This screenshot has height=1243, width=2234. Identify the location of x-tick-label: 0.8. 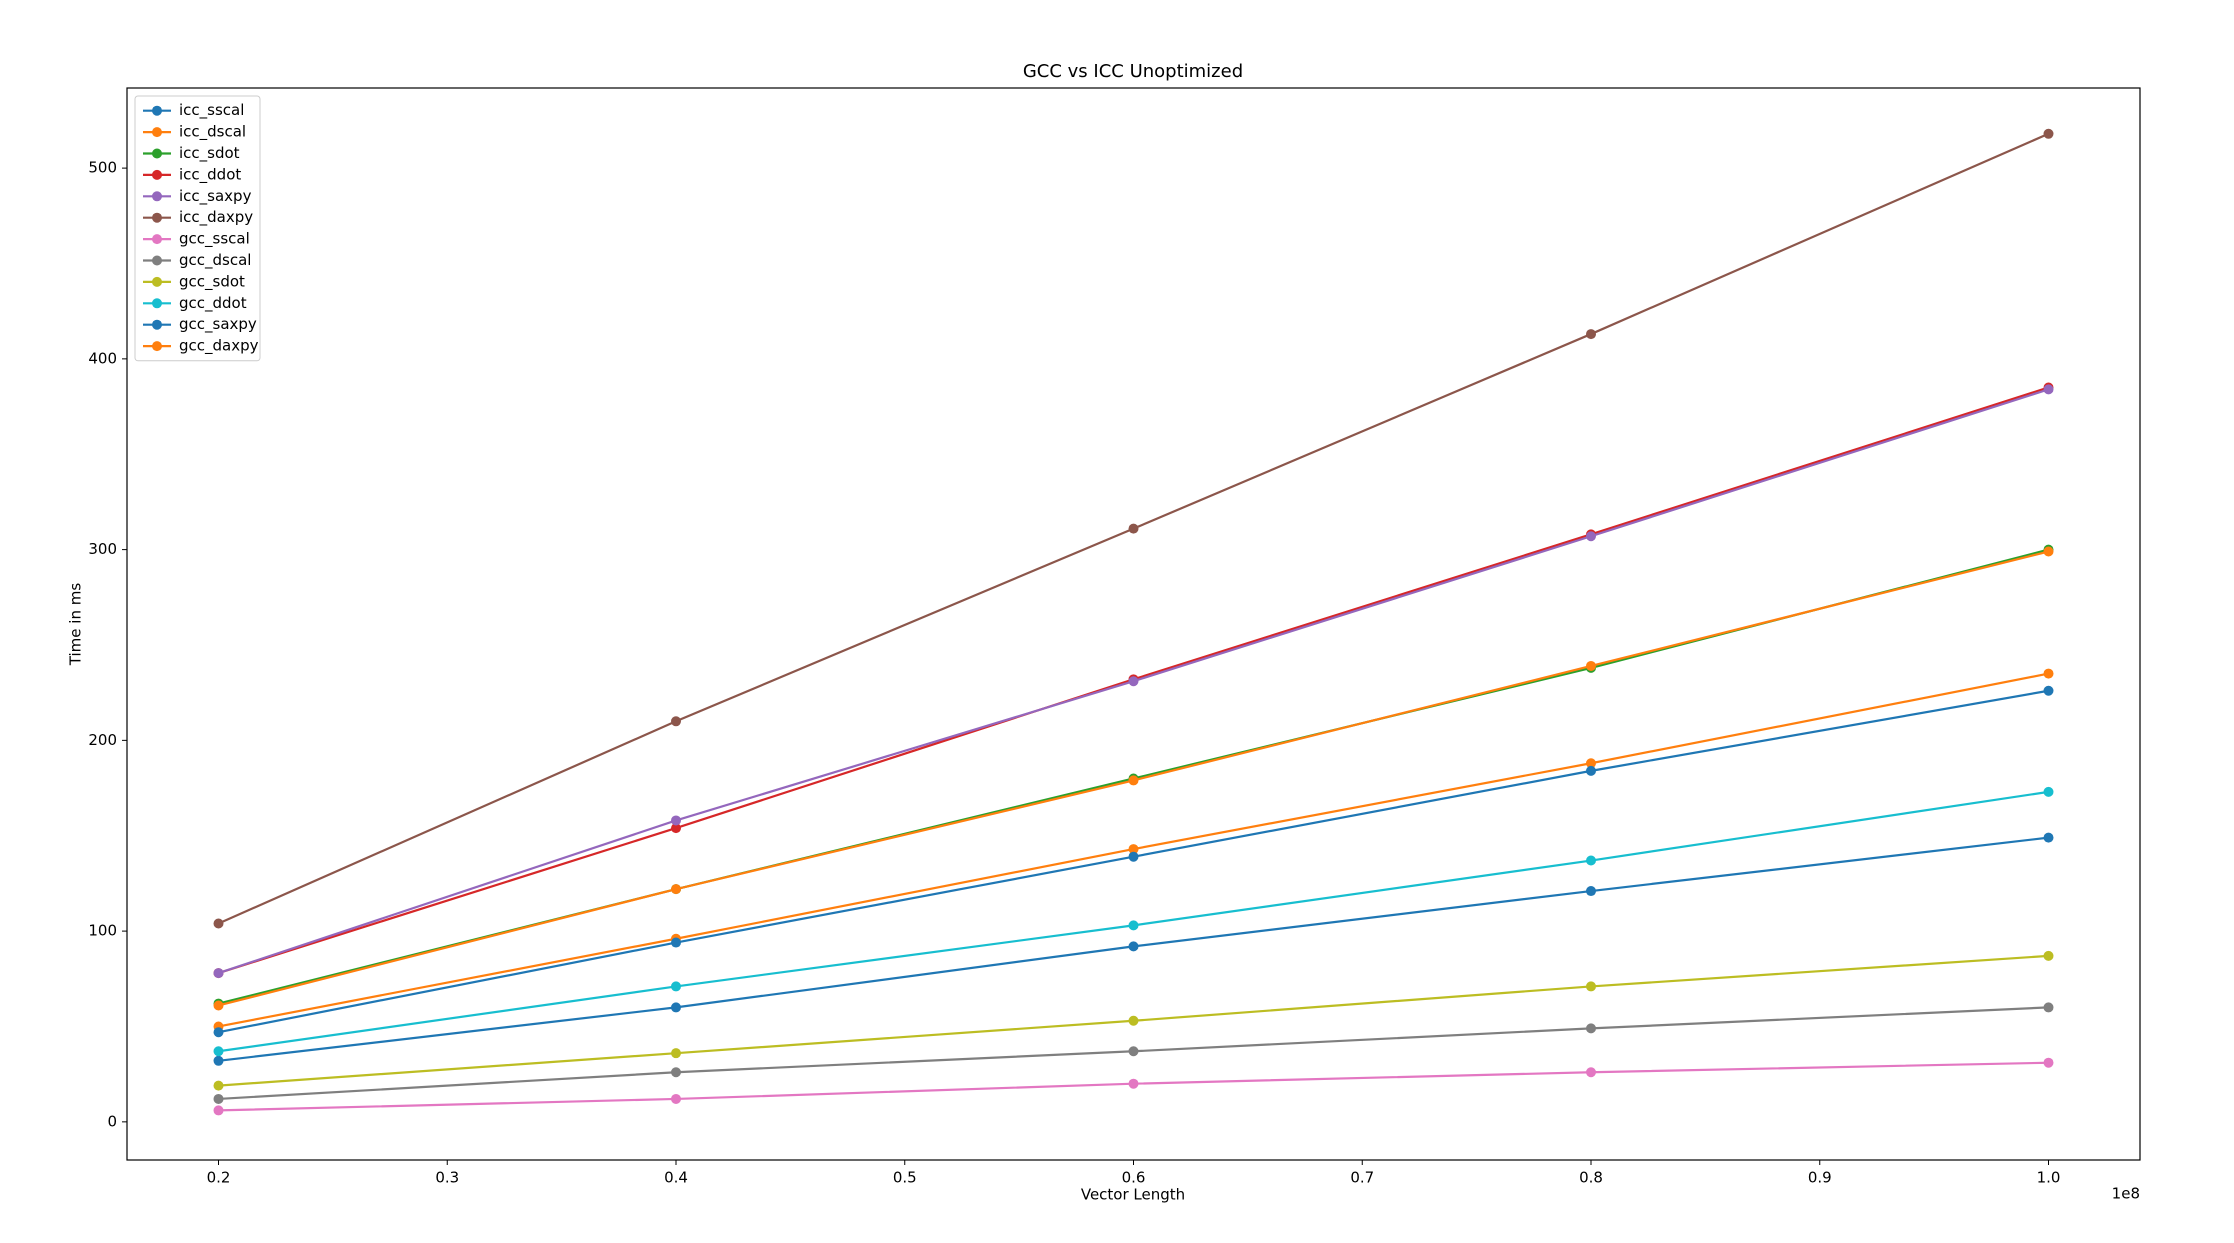
(1591, 1178).